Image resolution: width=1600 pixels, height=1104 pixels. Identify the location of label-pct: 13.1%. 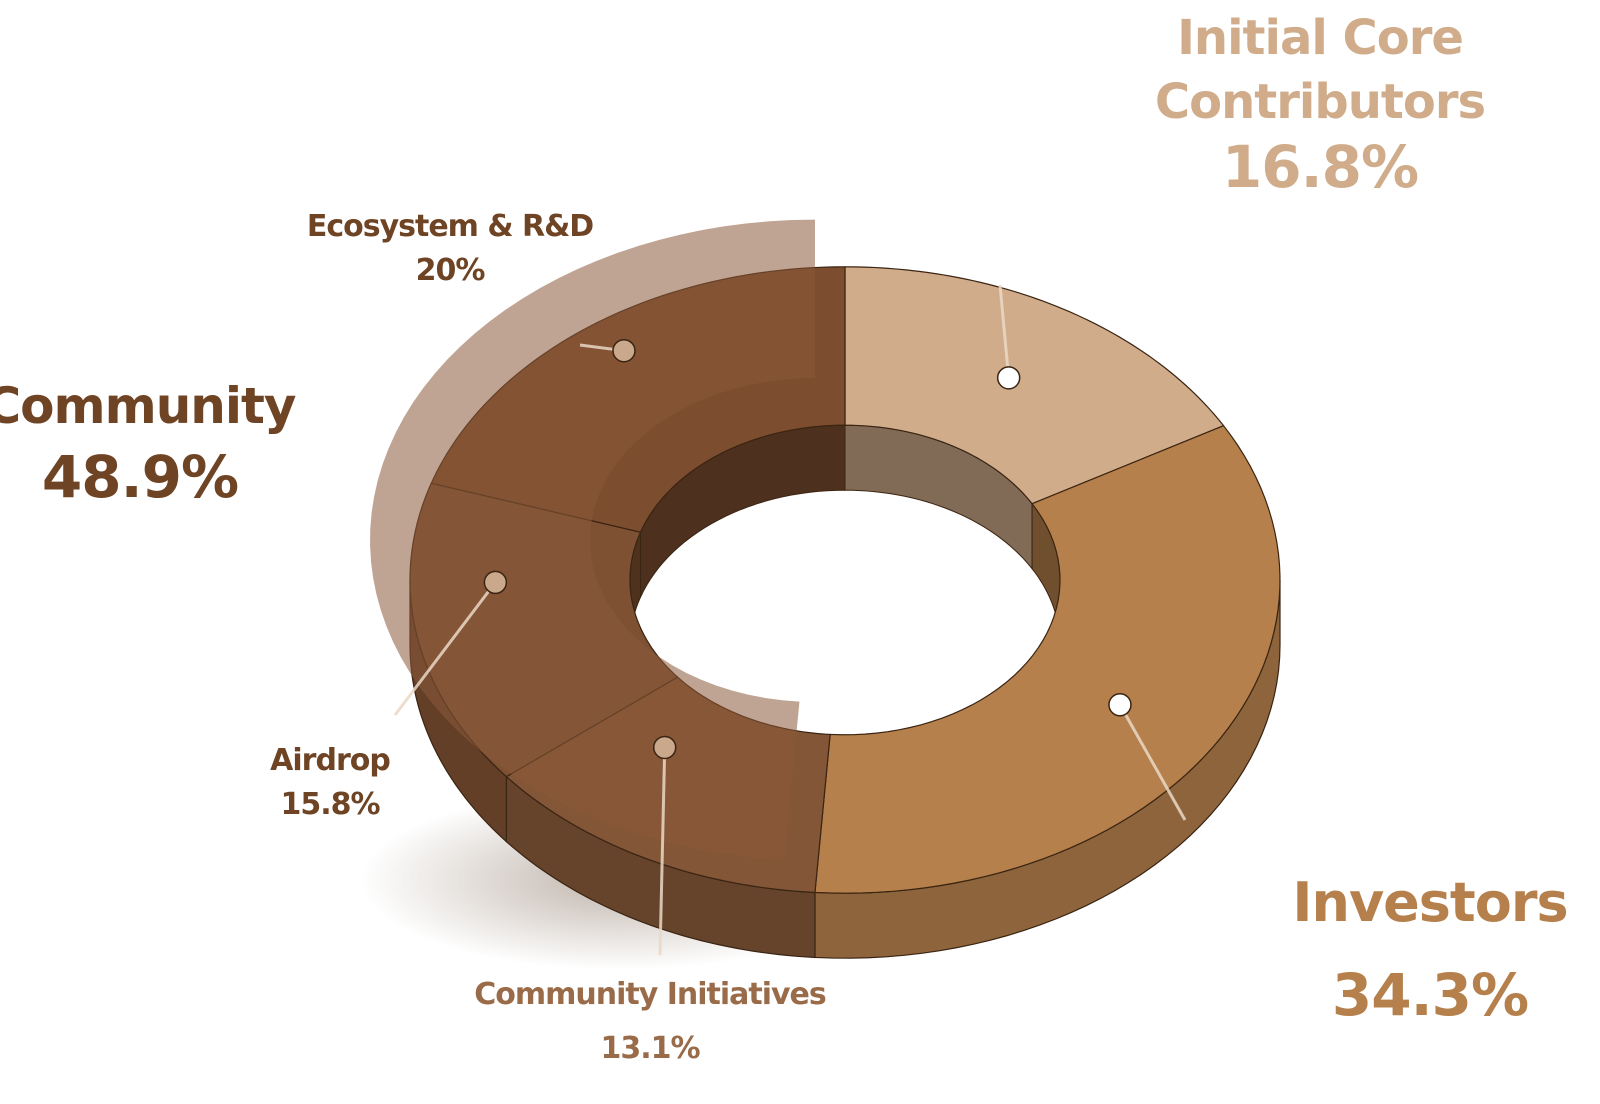
(650, 1048).